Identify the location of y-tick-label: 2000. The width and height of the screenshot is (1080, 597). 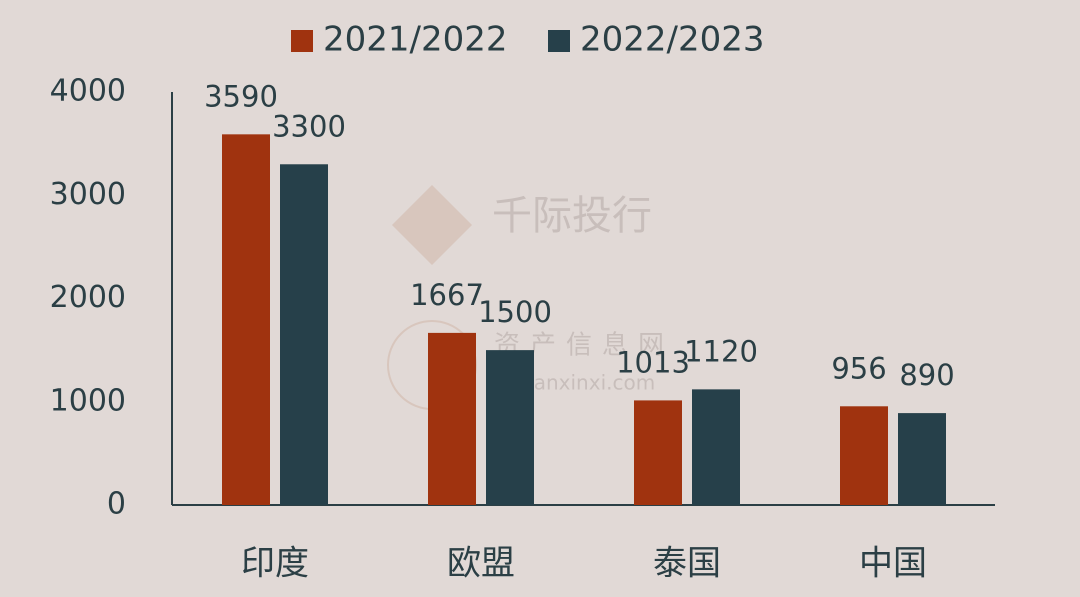
(88, 297).